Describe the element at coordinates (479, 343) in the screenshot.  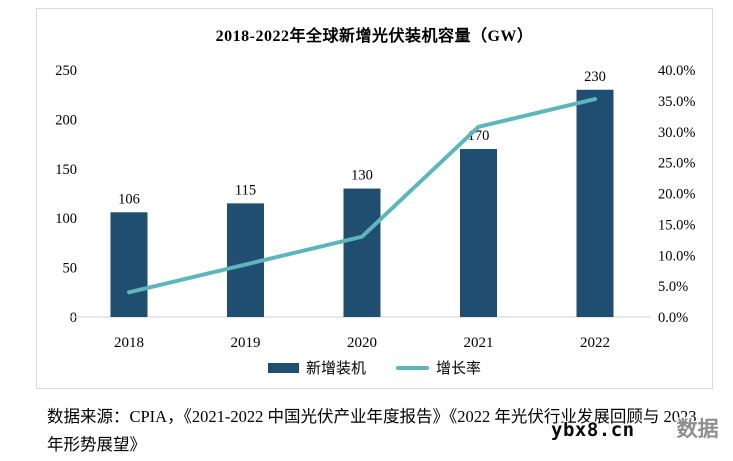
I see `x-axis-label-2021: 2021` at that location.